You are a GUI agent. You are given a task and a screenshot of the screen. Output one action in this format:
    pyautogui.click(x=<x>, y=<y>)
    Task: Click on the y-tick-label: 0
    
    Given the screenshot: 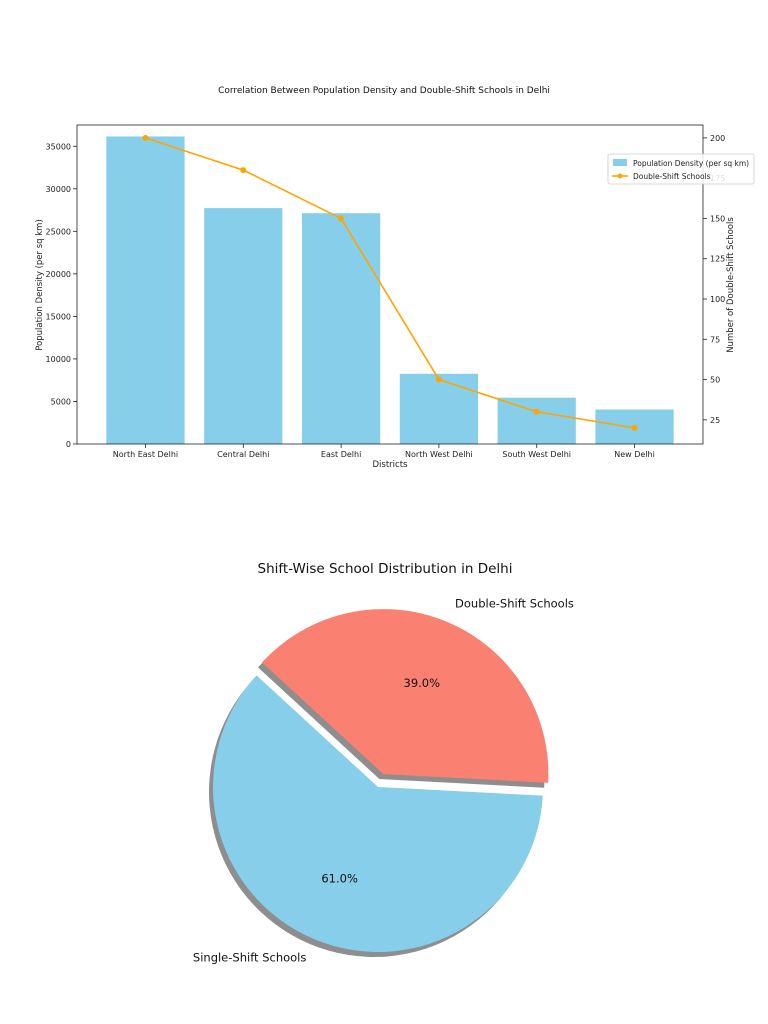 What is the action you would take?
    pyautogui.click(x=68, y=444)
    